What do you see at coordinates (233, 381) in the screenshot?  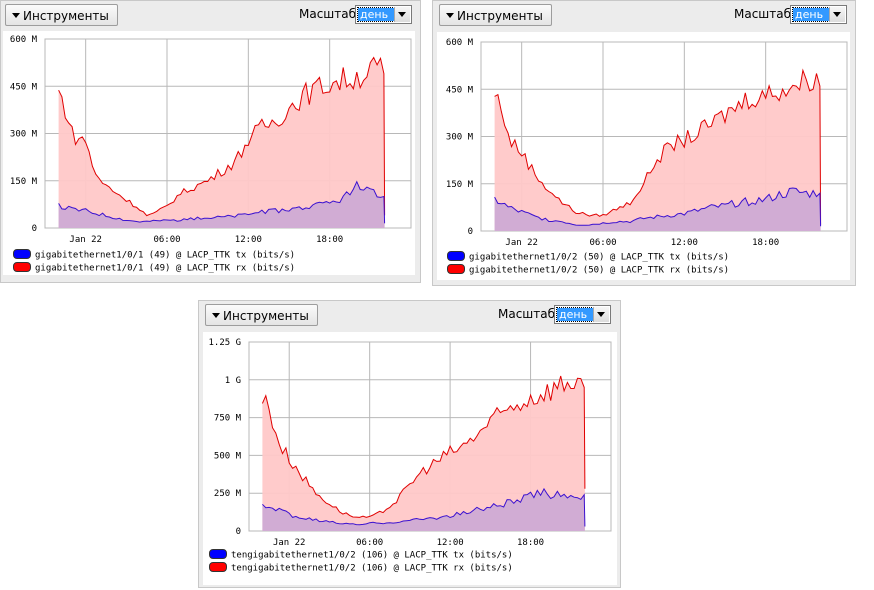 I see `y-tick-label: 1 G` at bounding box center [233, 381].